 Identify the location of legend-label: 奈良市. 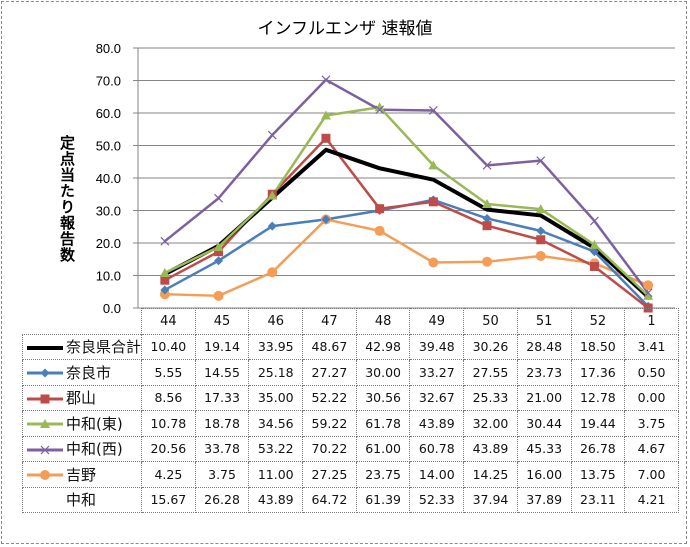
(89, 372).